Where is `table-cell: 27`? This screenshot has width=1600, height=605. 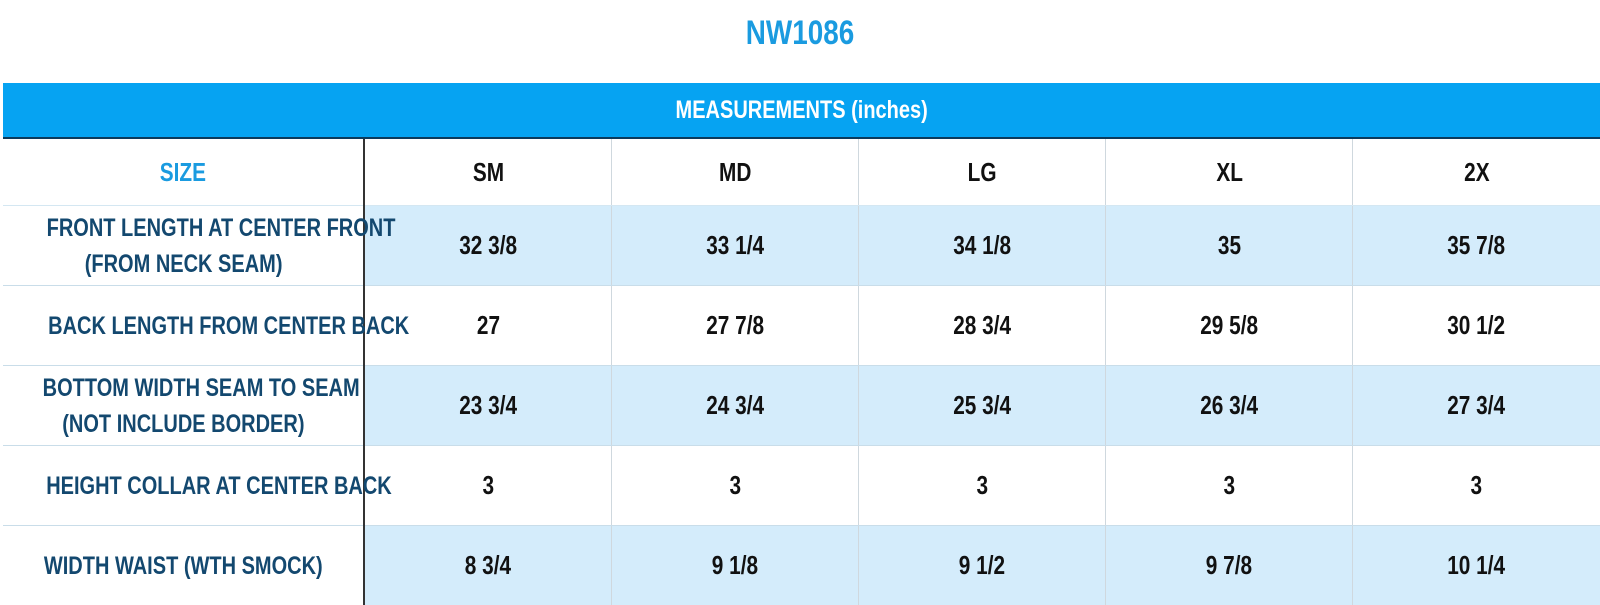
table-cell: 27 is located at coordinates (488, 325).